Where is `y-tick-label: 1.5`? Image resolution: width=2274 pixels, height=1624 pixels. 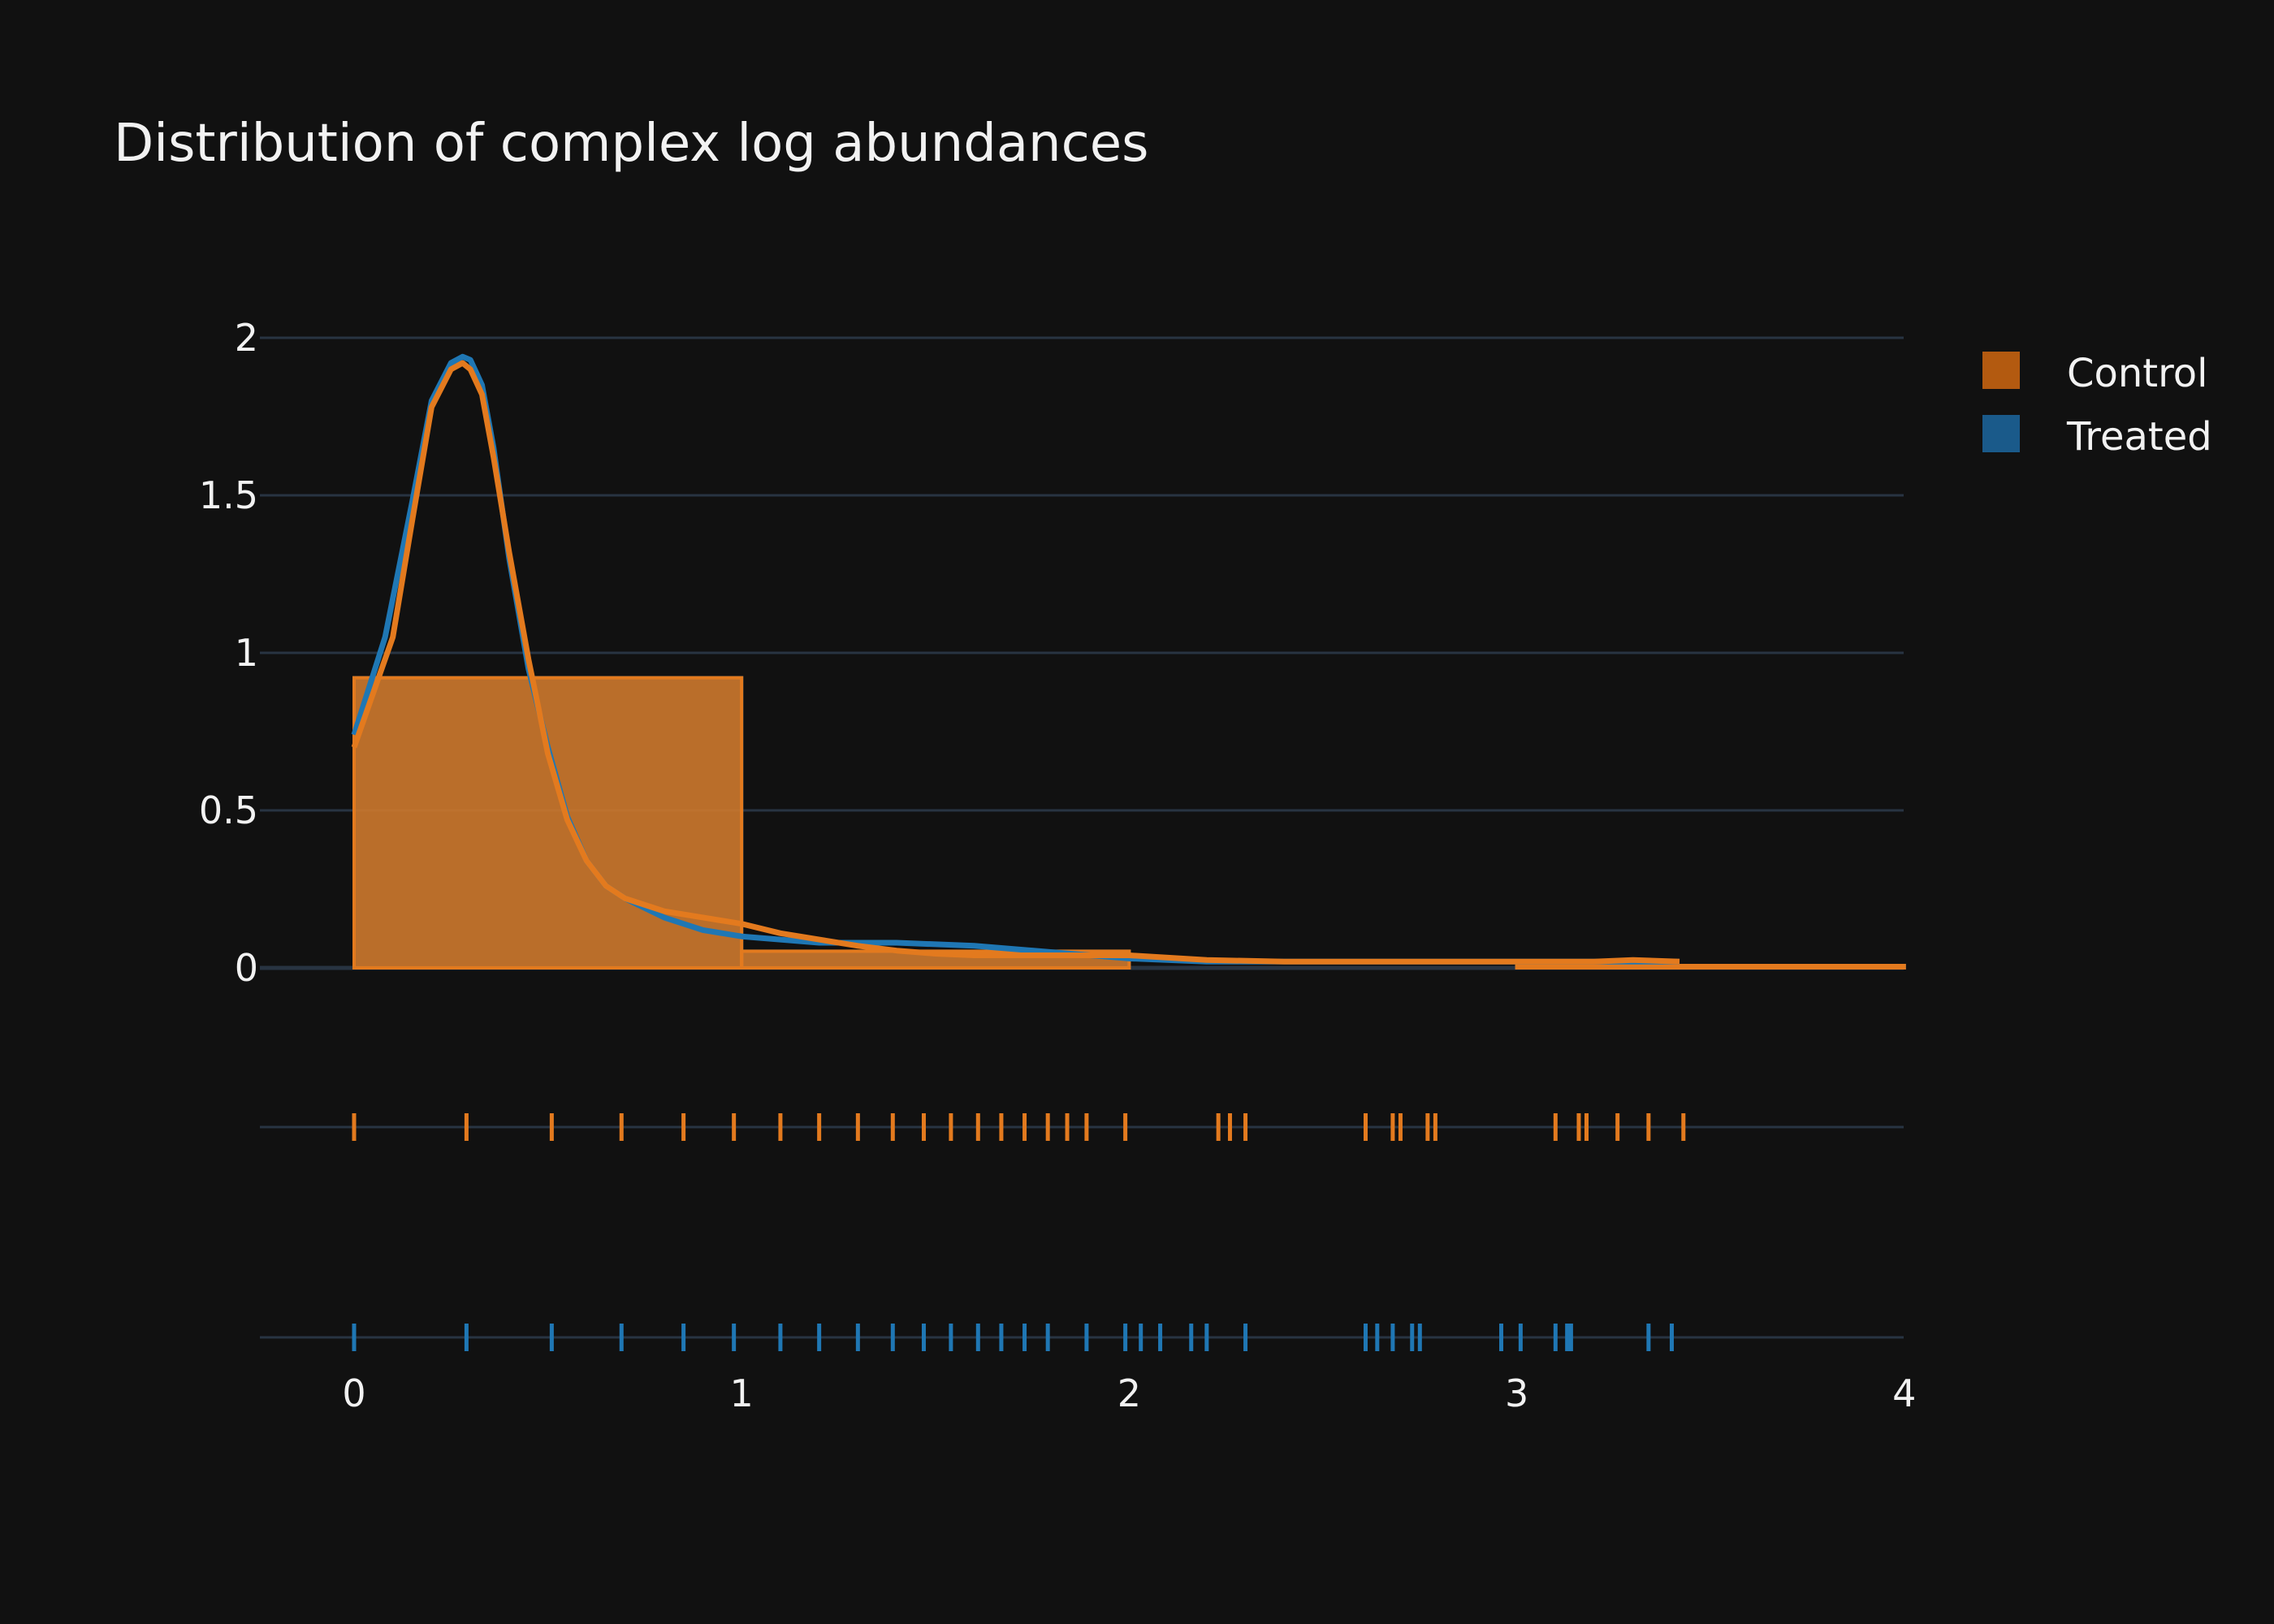 y-tick-label: 1.5 is located at coordinates (229, 495).